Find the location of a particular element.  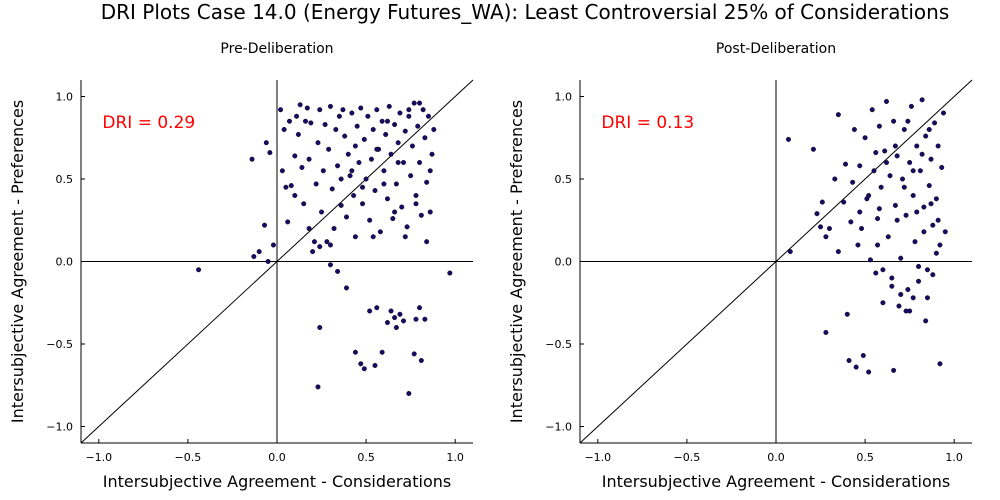

y-axis-label: Intersubjective Agreement - Preferences is located at coordinates (516, 261).